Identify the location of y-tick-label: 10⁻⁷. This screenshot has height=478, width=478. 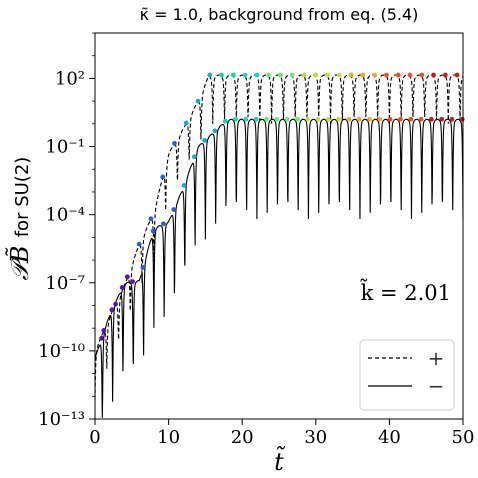
(65, 283).